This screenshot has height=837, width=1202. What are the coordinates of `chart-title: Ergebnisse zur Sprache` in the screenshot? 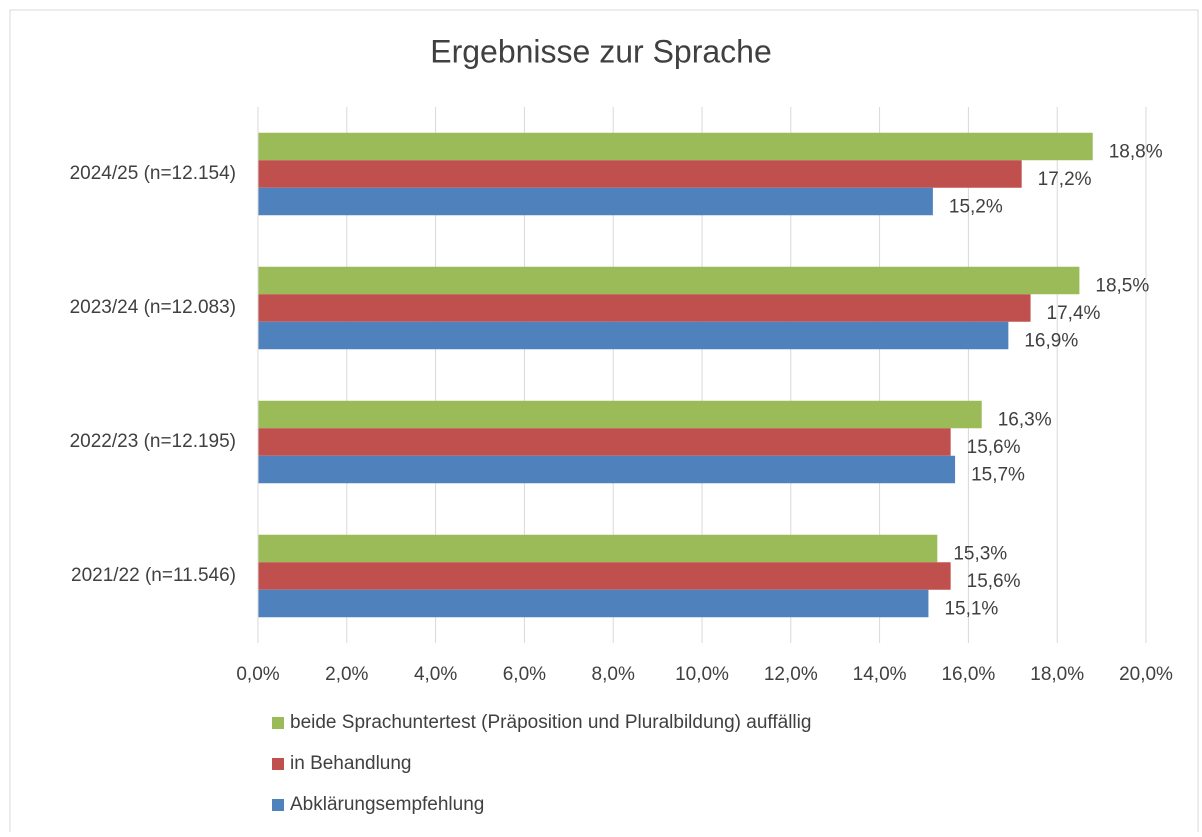 It's located at (601, 51).